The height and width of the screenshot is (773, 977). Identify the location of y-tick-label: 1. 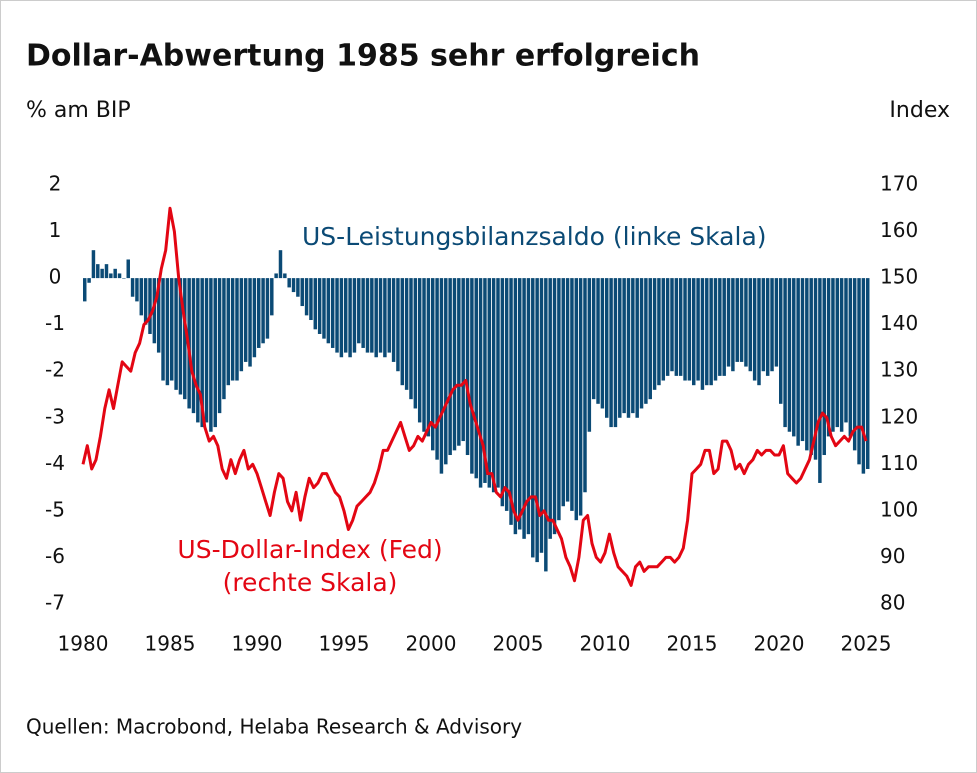
(55, 230).